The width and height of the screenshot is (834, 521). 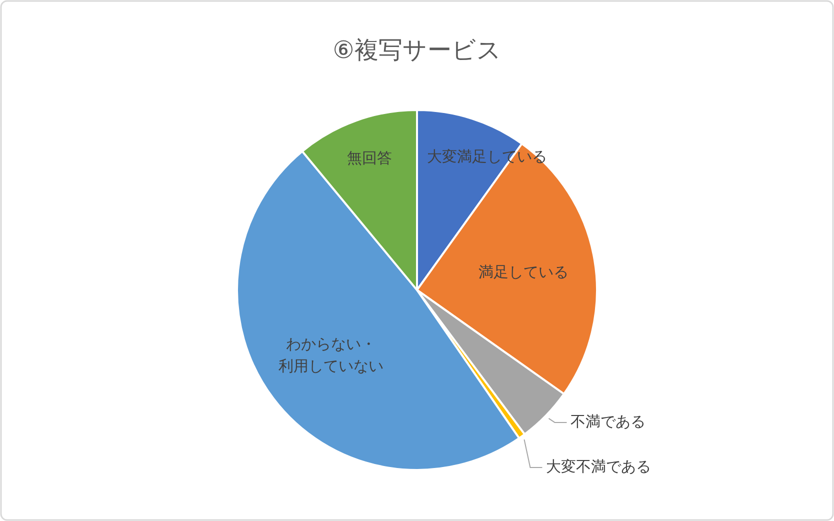 I want to click on slice-label: 不満である, so click(x=608, y=421).